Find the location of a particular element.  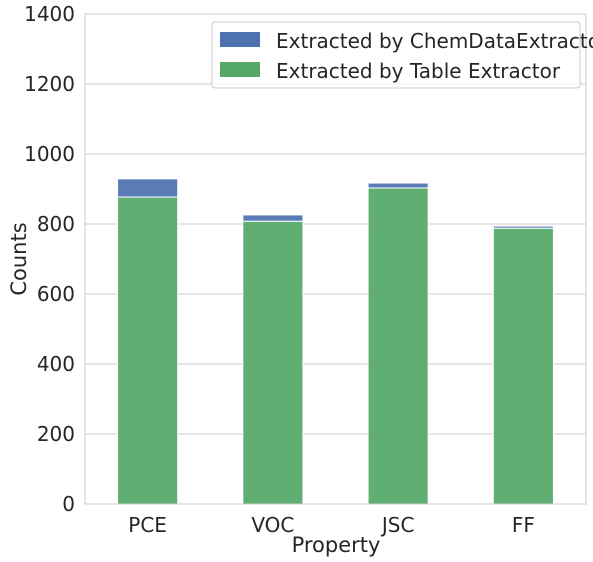

y-tick-label: 0 is located at coordinates (68, 504).